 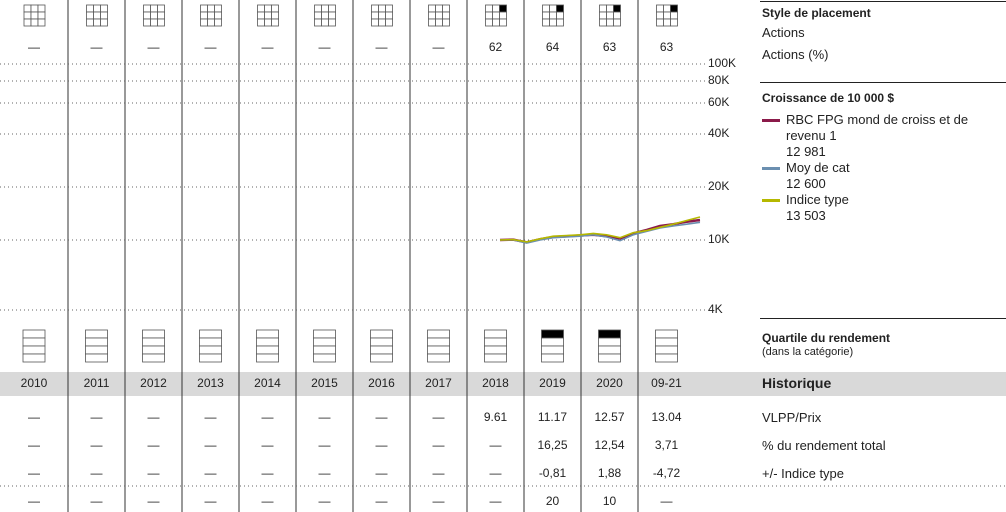 What do you see at coordinates (806, 215) in the screenshot?
I see `legend-value: 13 503` at bounding box center [806, 215].